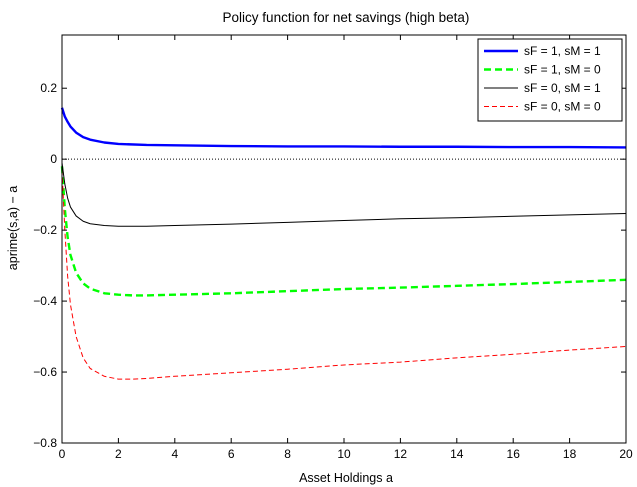 This screenshot has height=487, width=637. What do you see at coordinates (13, 228) in the screenshot?
I see `y-axis-label: aprime(s,a) − a` at bounding box center [13, 228].